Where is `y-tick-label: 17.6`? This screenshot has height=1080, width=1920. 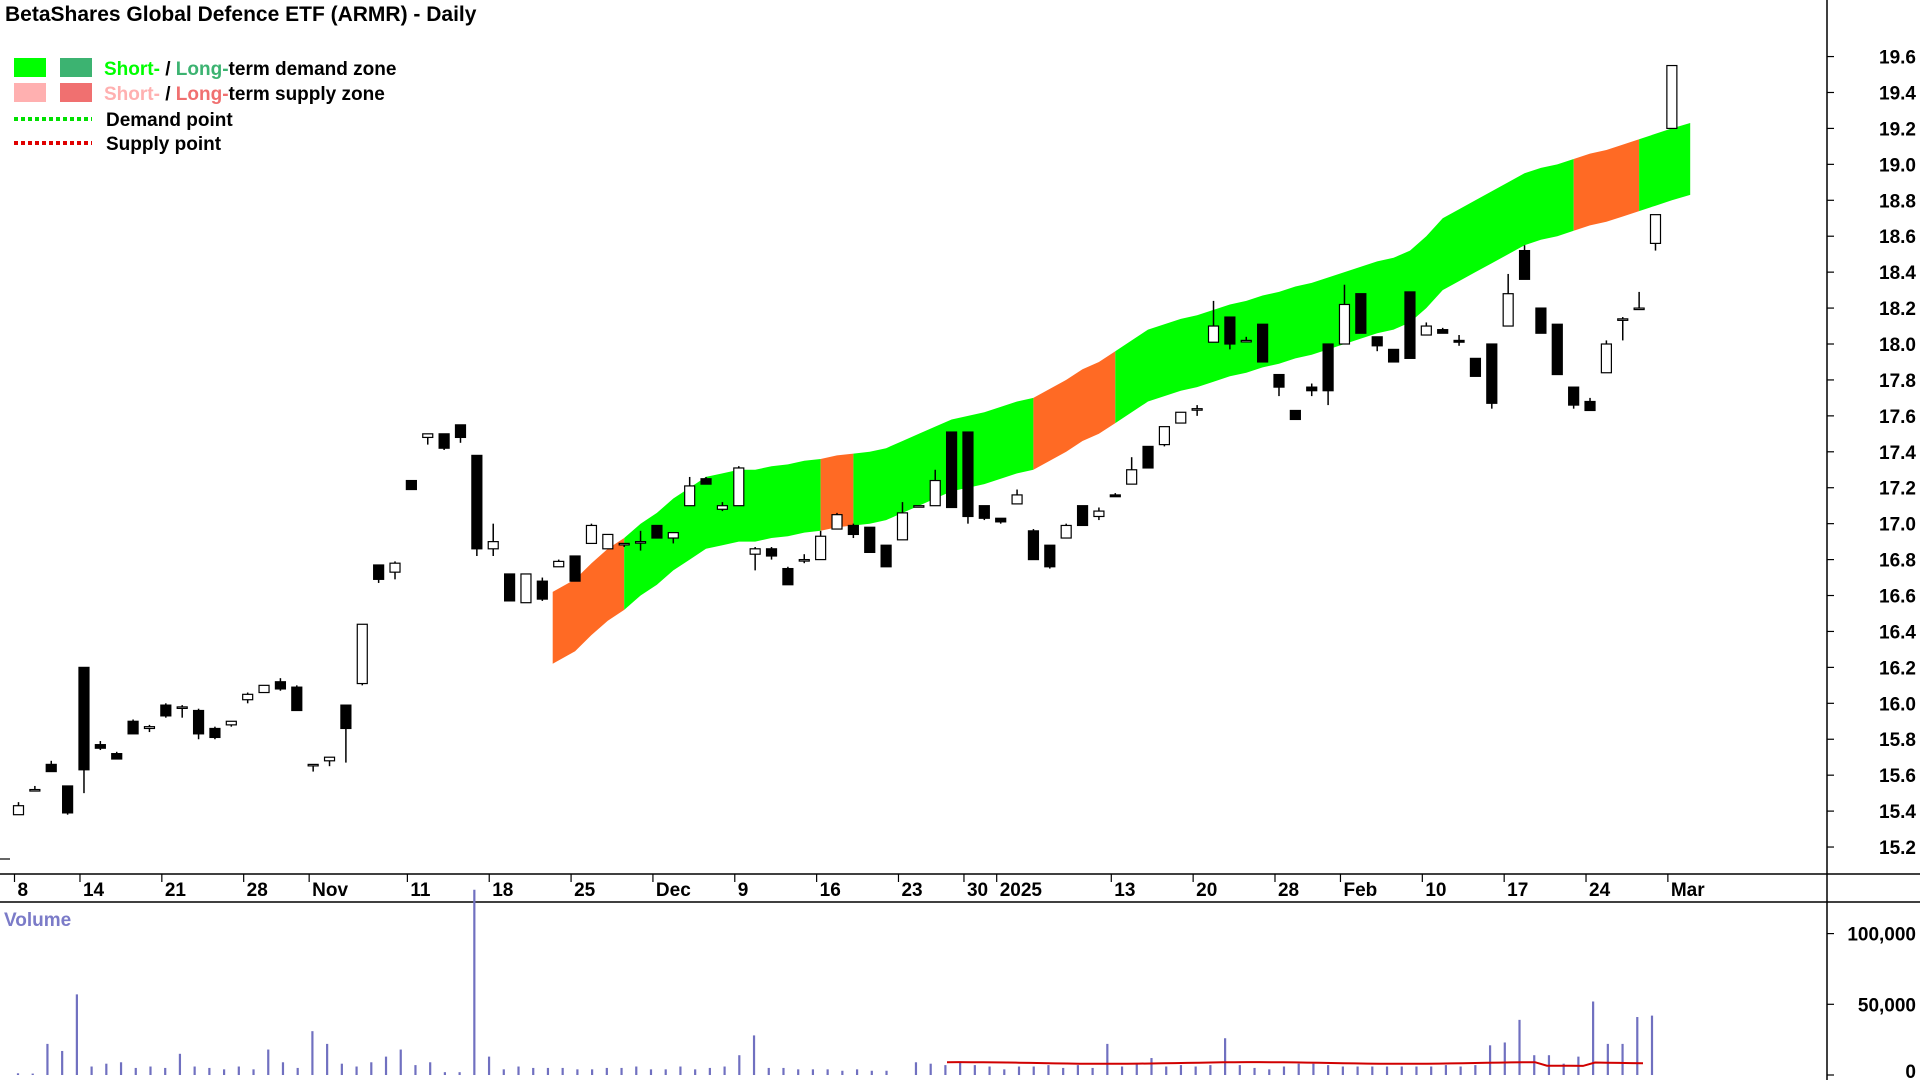
y-tick-label: 17.6 is located at coordinates (1897, 417).